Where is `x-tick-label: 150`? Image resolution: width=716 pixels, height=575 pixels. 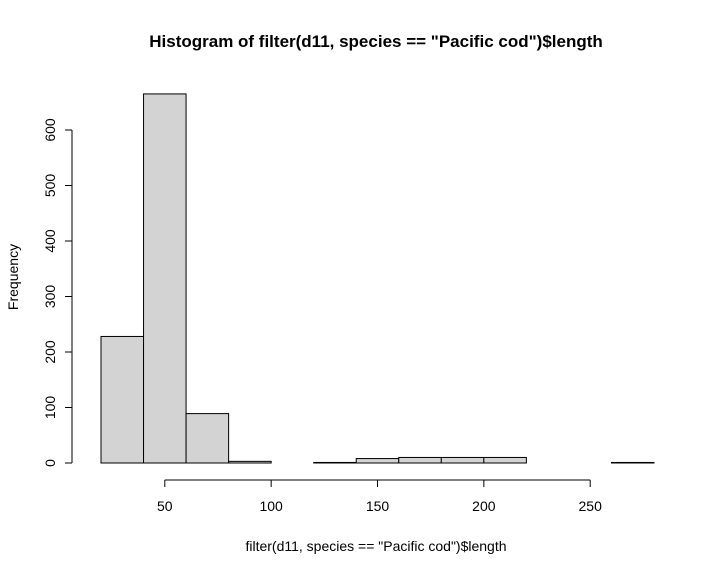 x-tick-label: 150 is located at coordinates (378, 506).